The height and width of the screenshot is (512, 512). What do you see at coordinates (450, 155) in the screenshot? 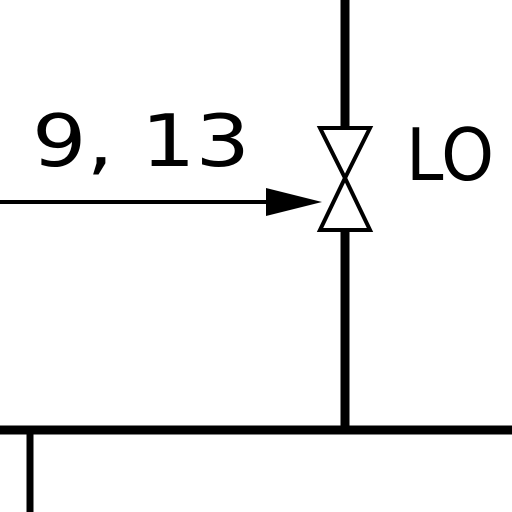
I see `valve-tag-label: LO` at bounding box center [450, 155].